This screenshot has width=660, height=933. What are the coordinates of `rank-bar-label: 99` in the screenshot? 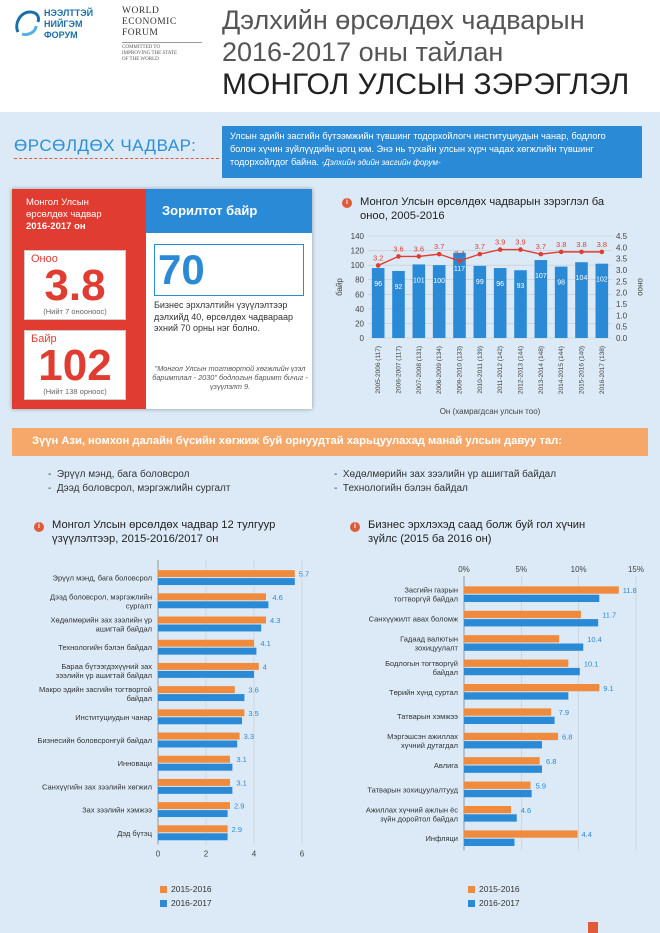 It's located at (480, 282).